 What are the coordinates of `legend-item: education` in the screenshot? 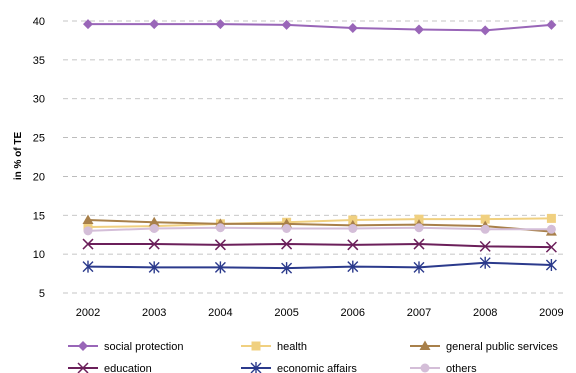 It's located at (110, 367).